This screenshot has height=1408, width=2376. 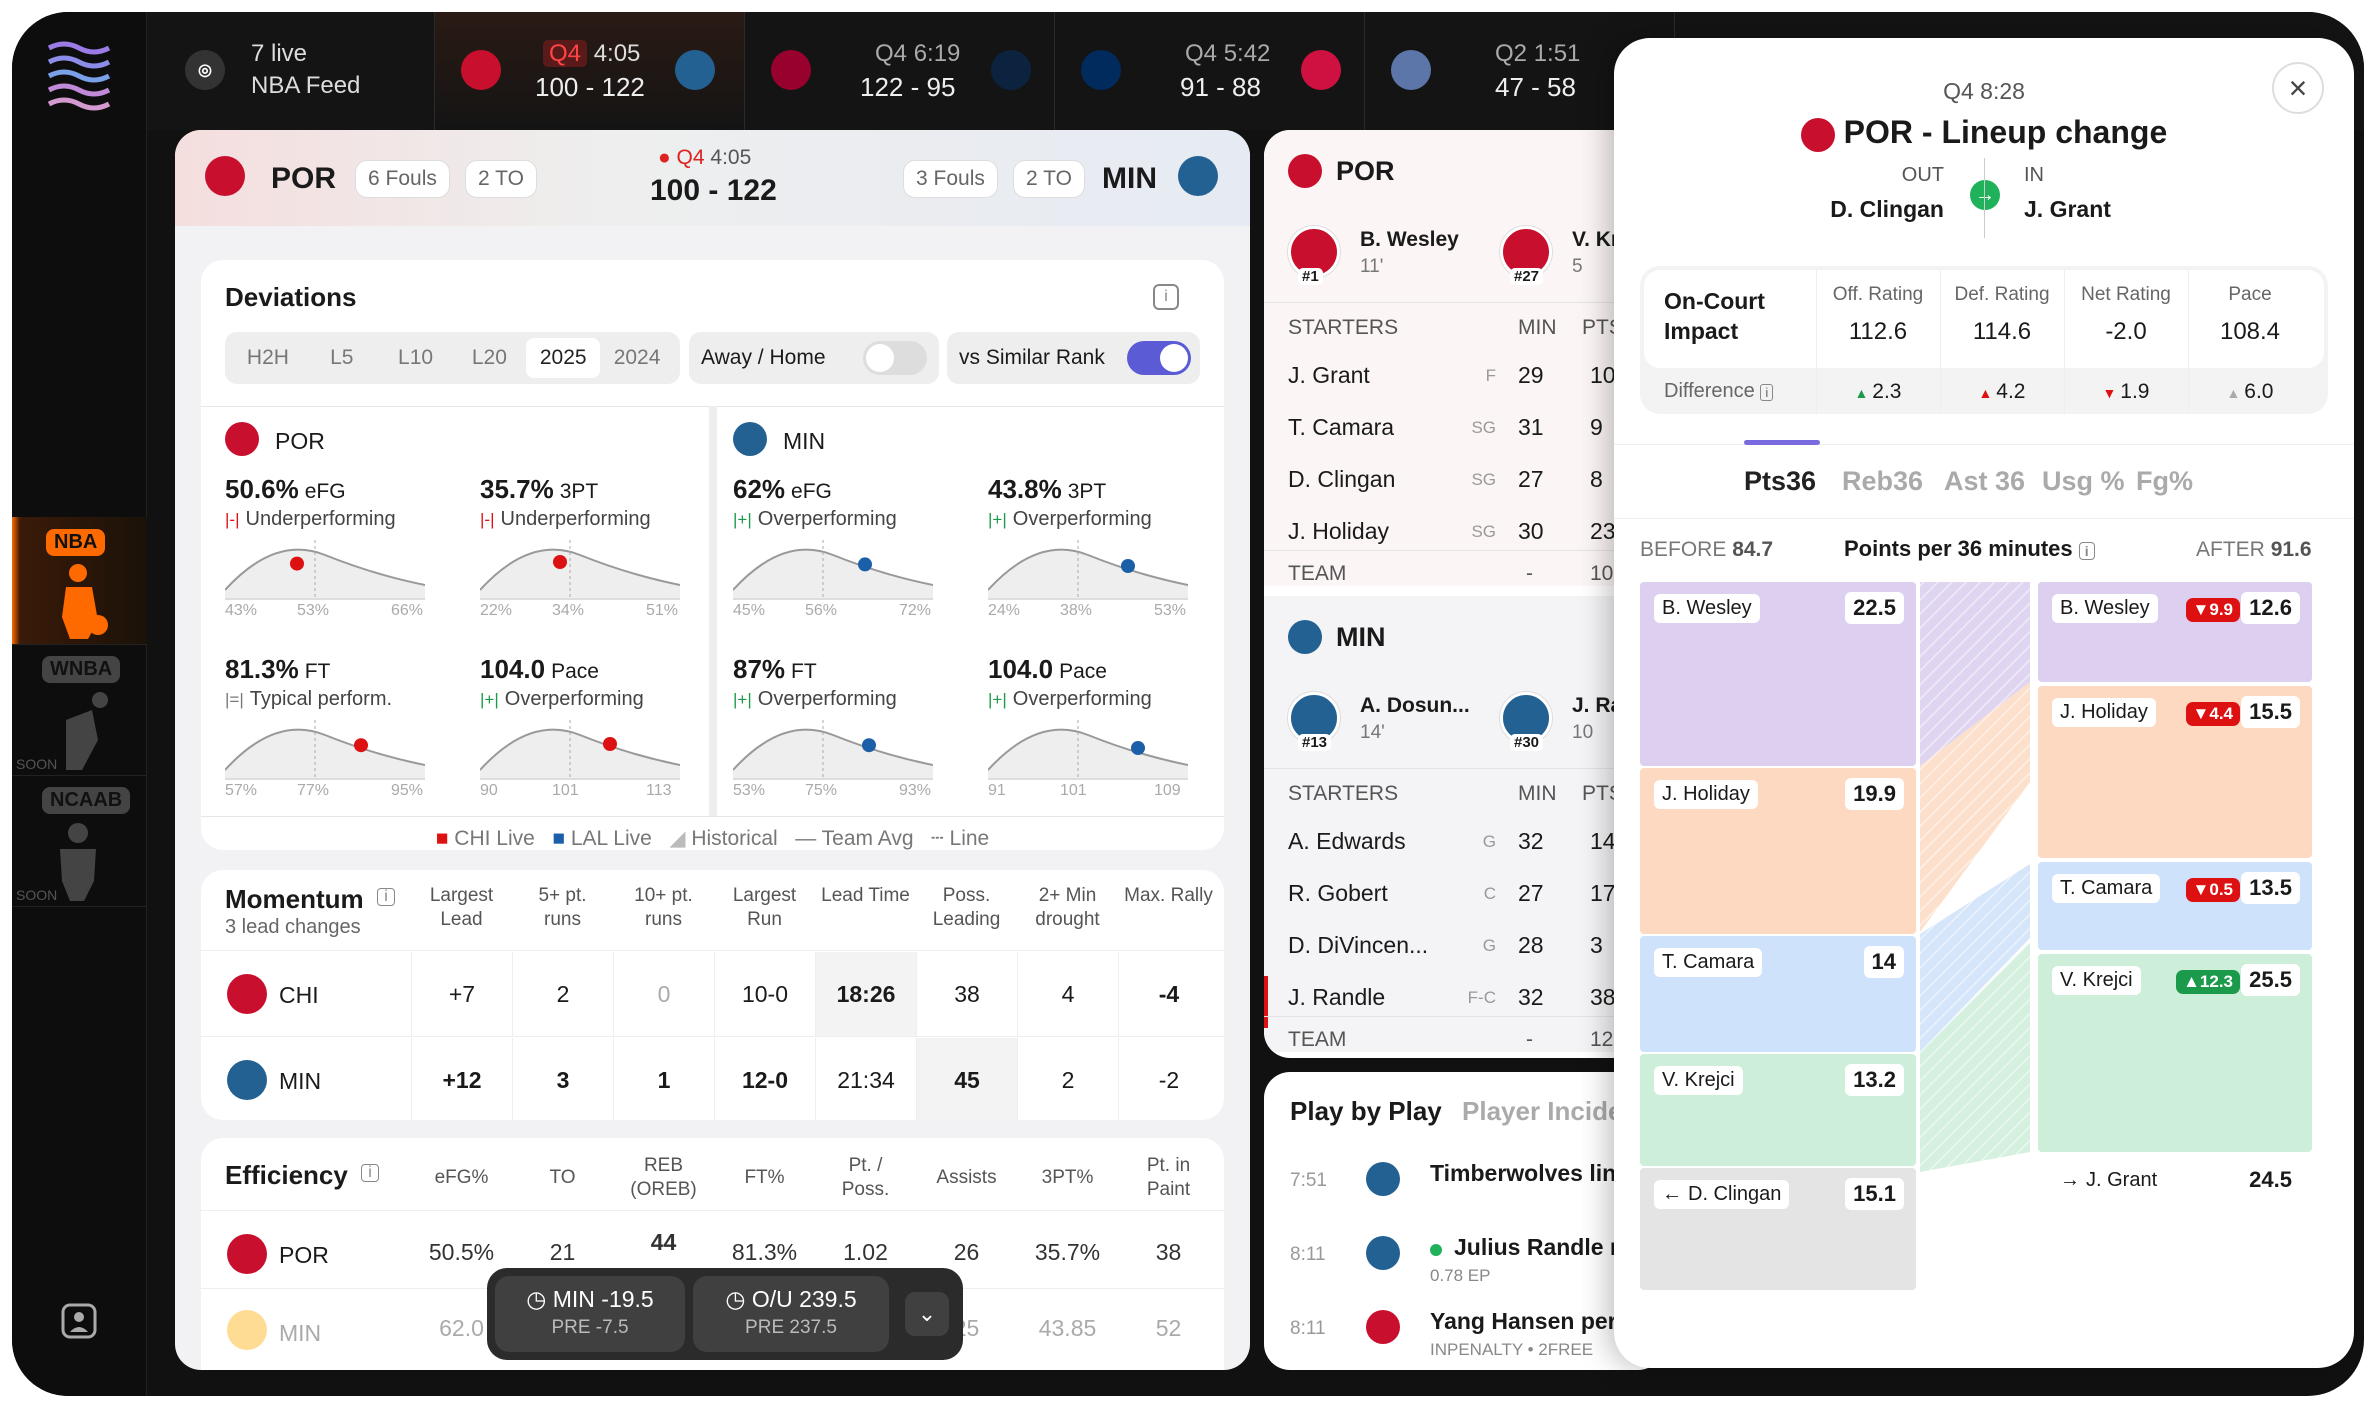 I want to click on column-header: 2+ Min drought, so click(x=1067, y=907).